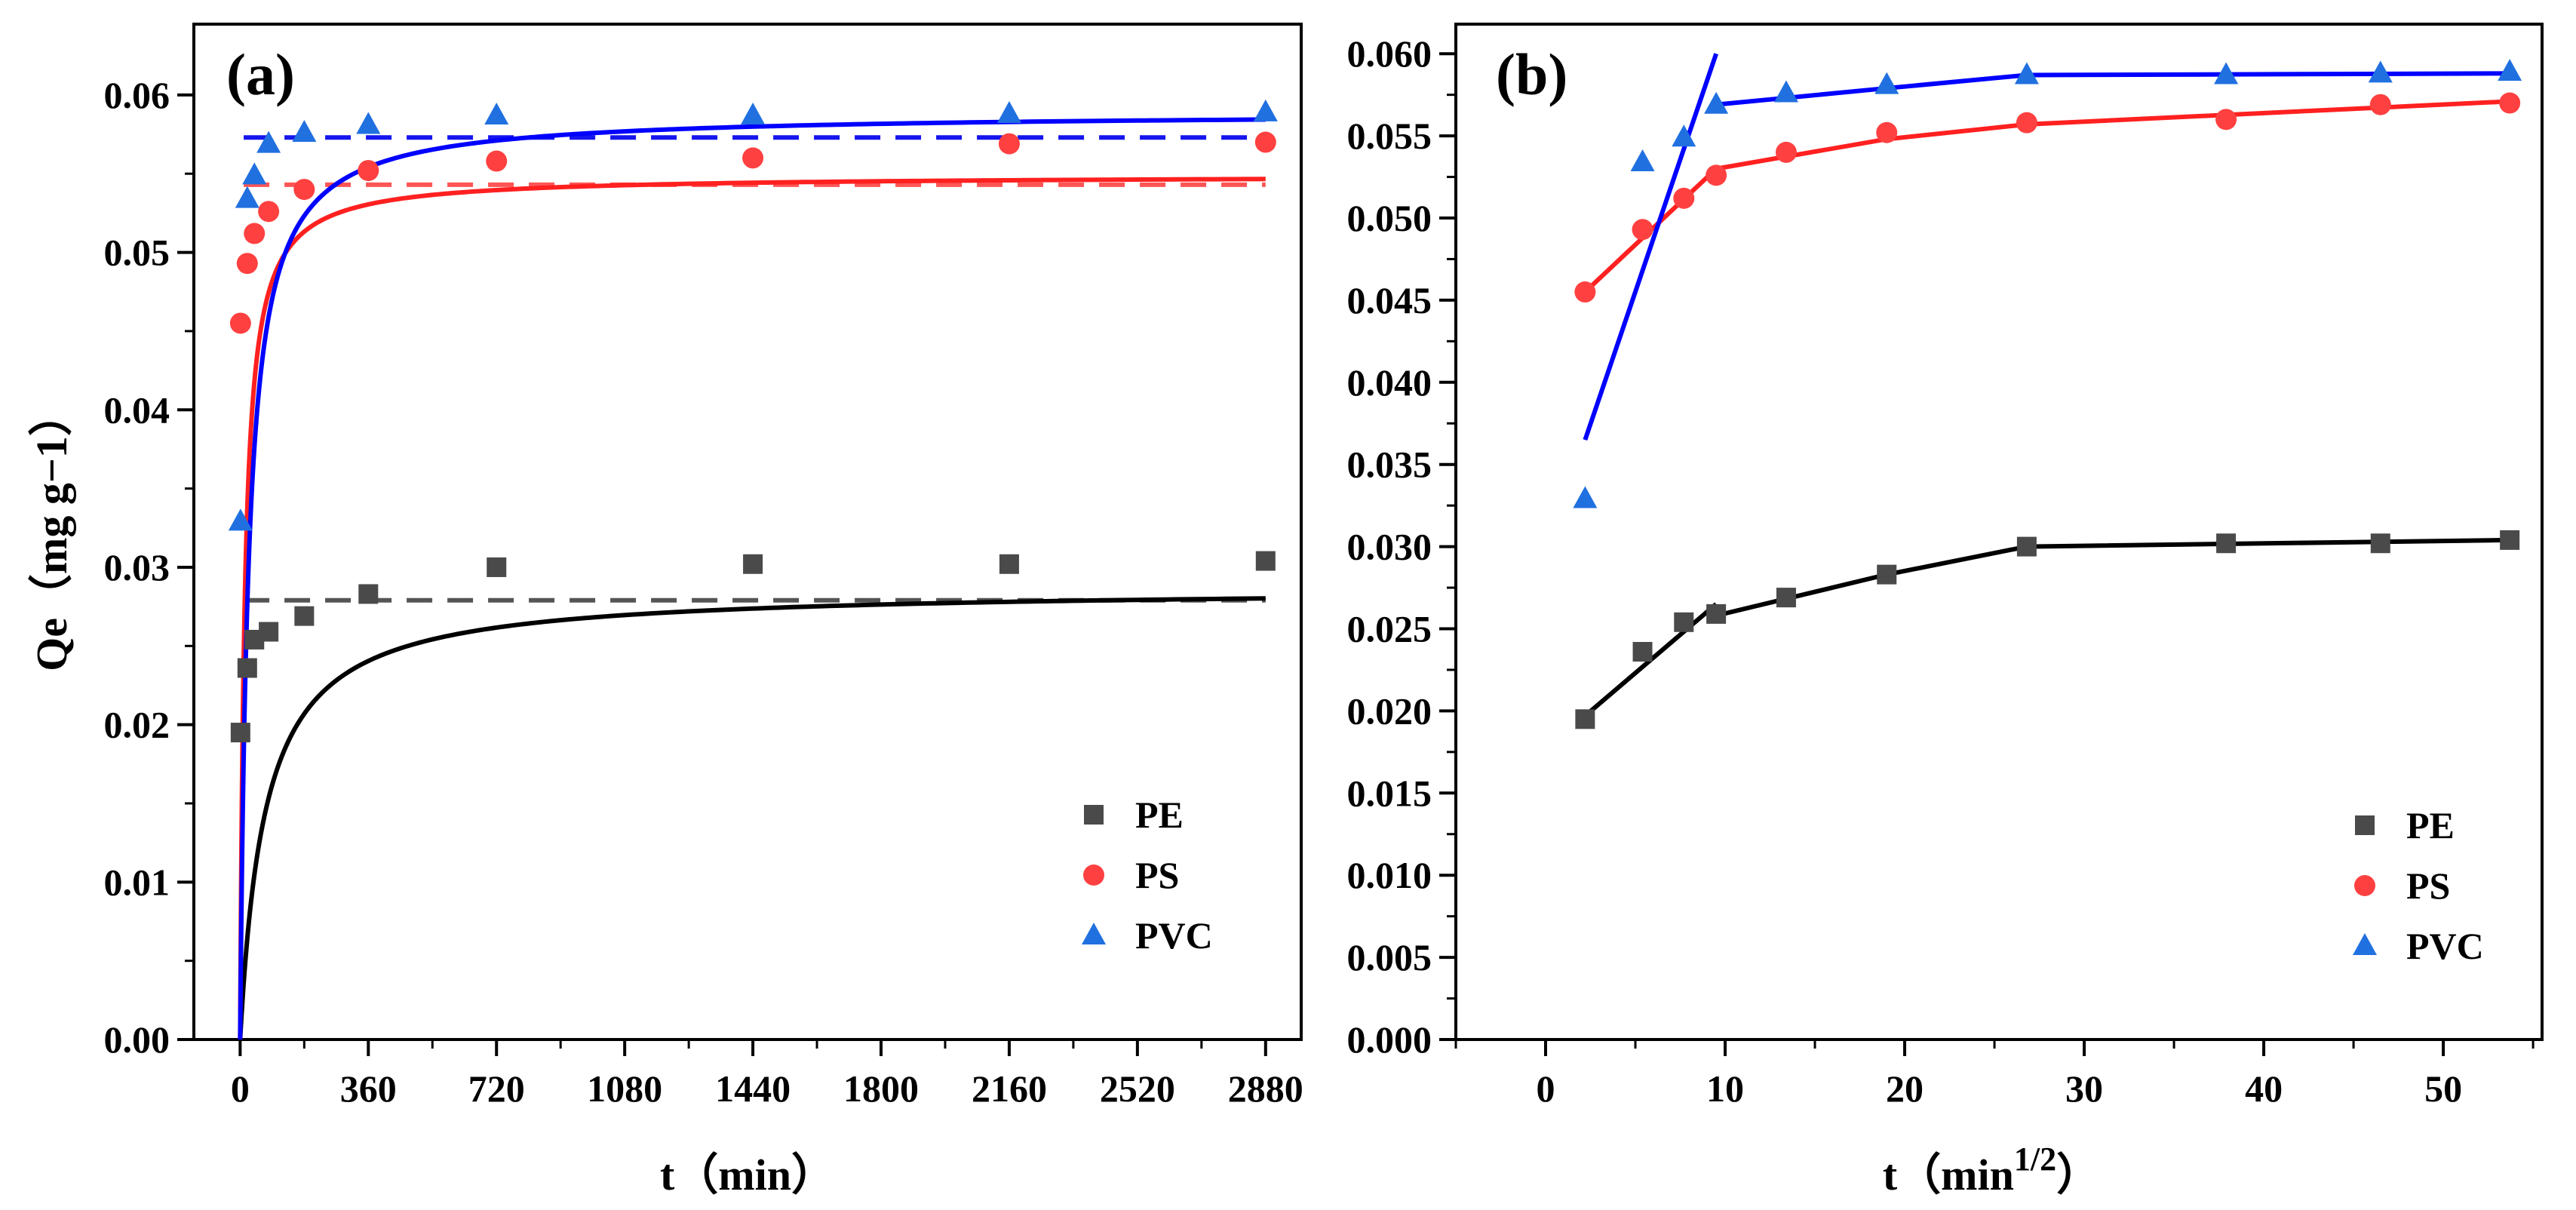 Image resolution: width=2576 pixels, height=1210 pixels. I want to click on y-tick-label: 0.040, so click(1389, 382).